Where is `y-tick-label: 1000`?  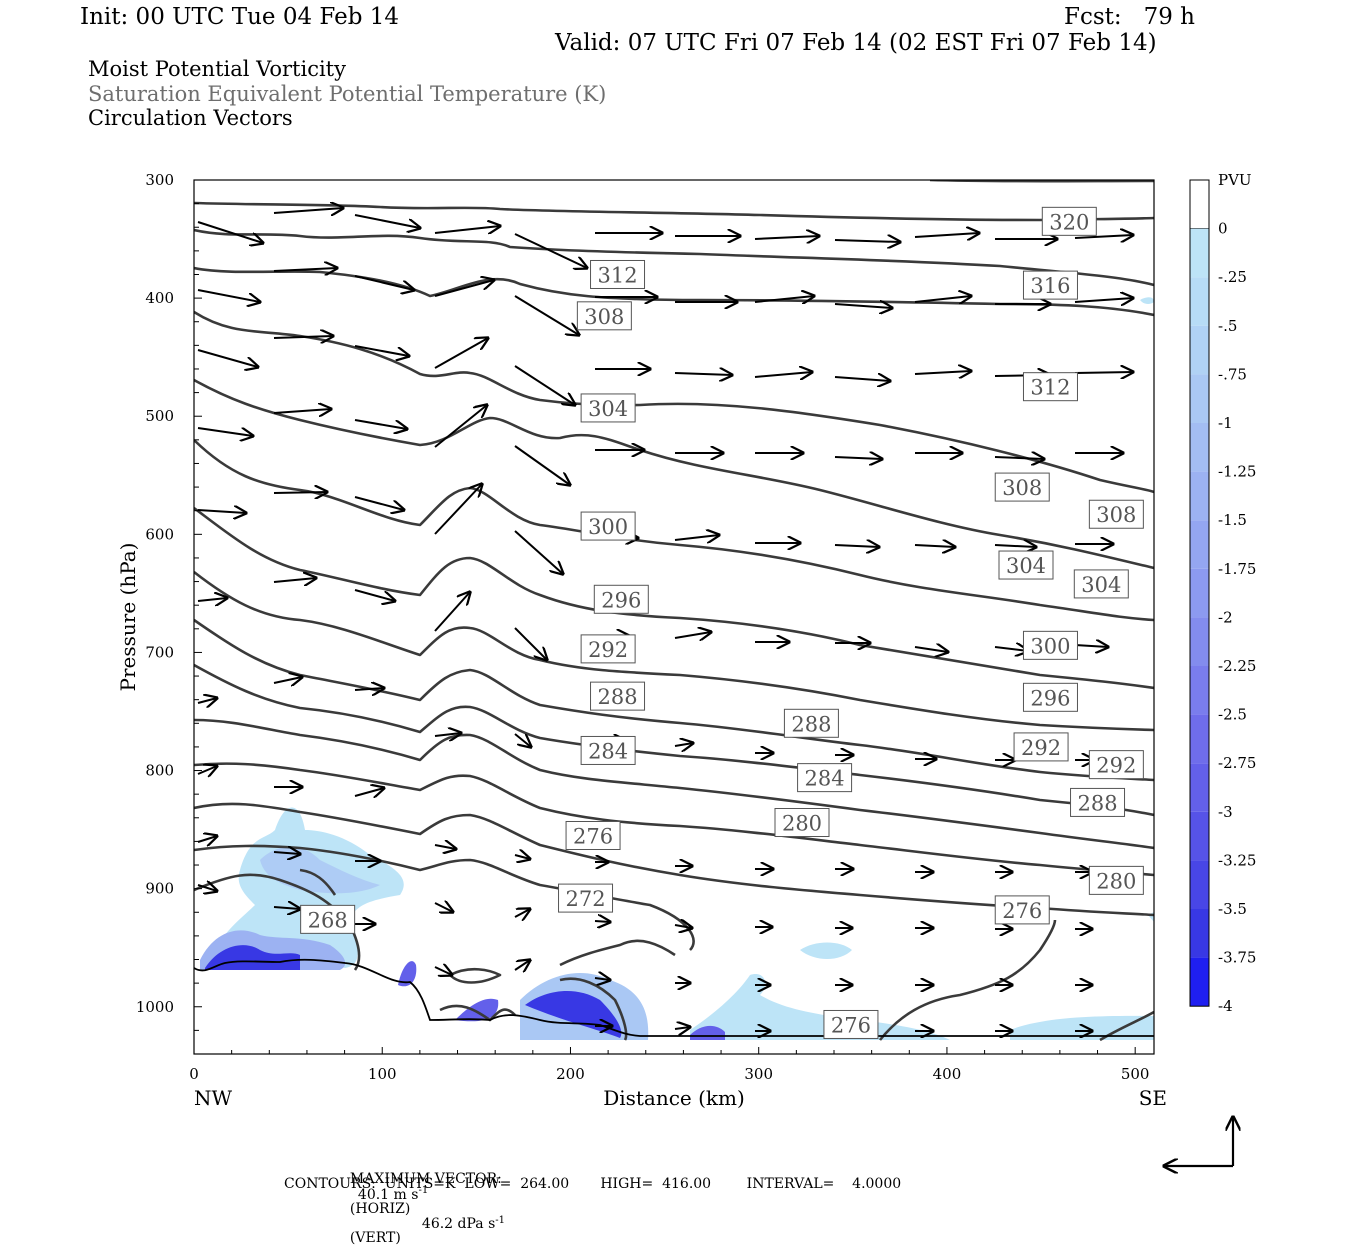 y-tick-label: 1000 is located at coordinates (155, 1007).